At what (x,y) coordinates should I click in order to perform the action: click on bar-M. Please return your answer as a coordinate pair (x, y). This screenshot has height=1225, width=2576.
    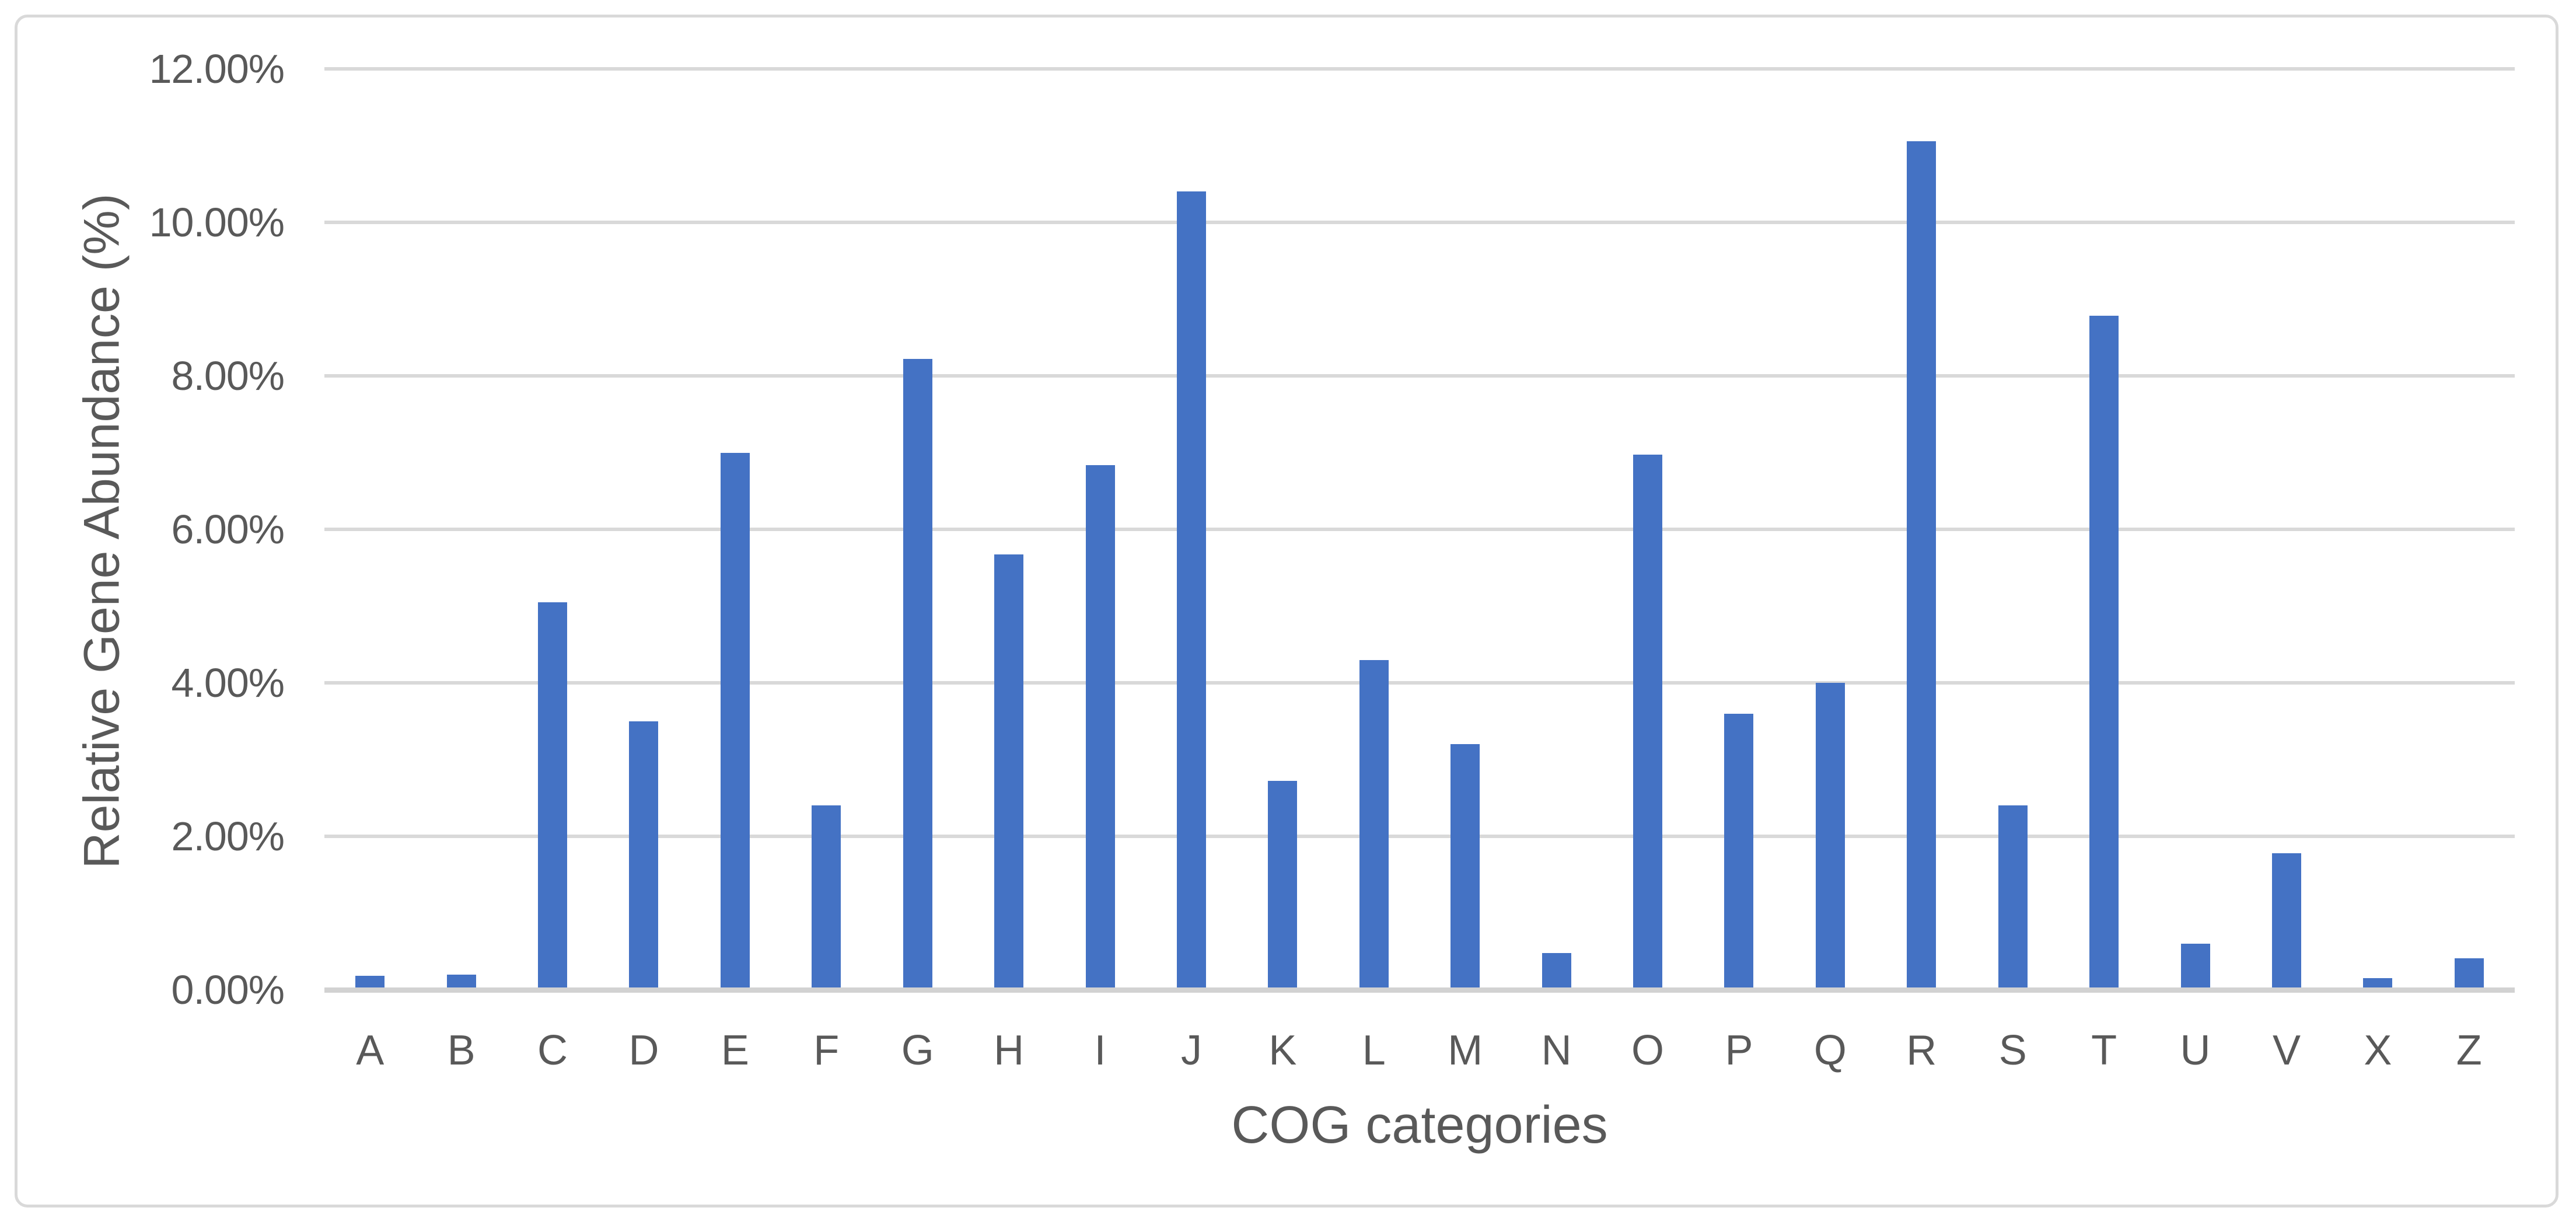
    Looking at the image, I should click on (1465, 867).